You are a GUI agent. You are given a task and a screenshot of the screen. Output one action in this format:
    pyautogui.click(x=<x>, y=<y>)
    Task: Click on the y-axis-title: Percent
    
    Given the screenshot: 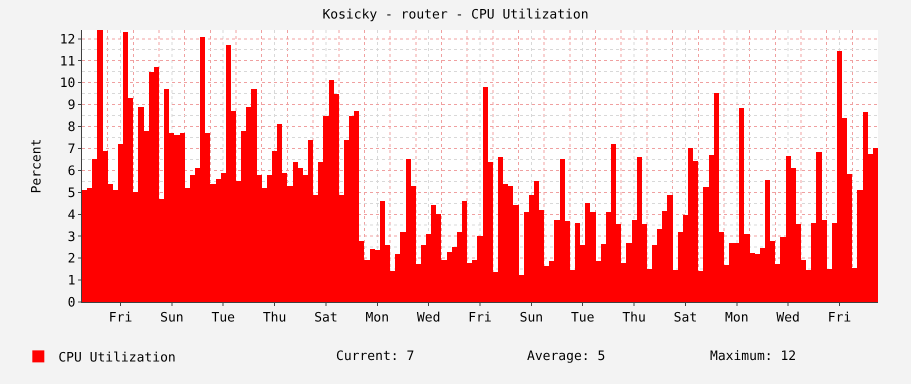 What is the action you would take?
    pyautogui.click(x=37, y=166)
    